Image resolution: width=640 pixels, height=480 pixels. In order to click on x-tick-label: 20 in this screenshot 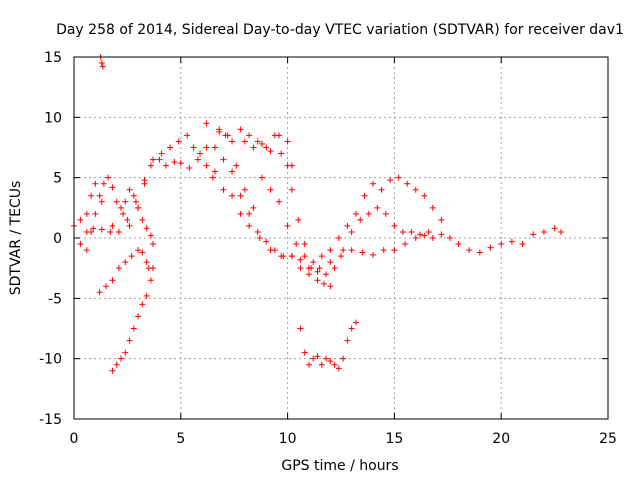, I will do `click(501, 439)`.